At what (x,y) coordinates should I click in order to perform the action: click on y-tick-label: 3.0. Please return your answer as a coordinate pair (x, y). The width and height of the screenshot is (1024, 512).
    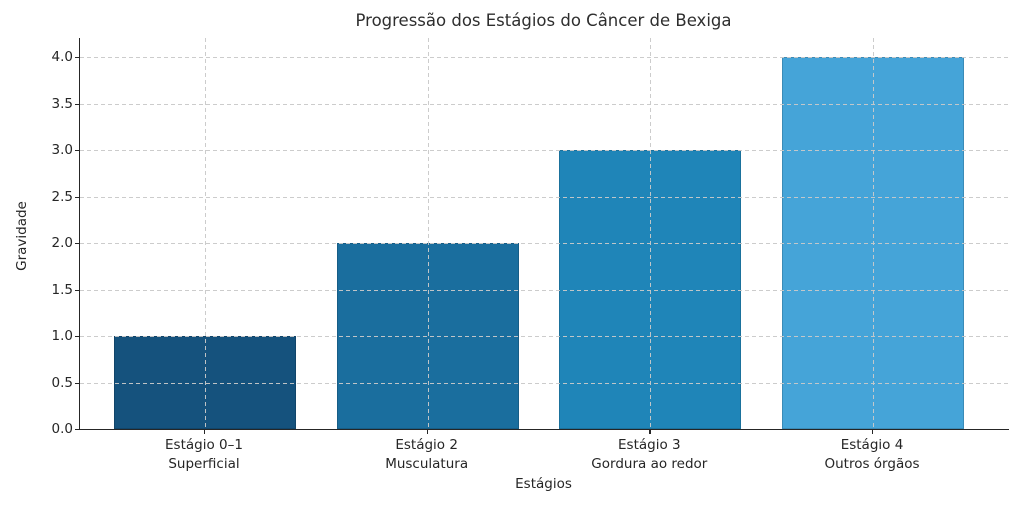
    Looking at the image, I should click on (62, 150).